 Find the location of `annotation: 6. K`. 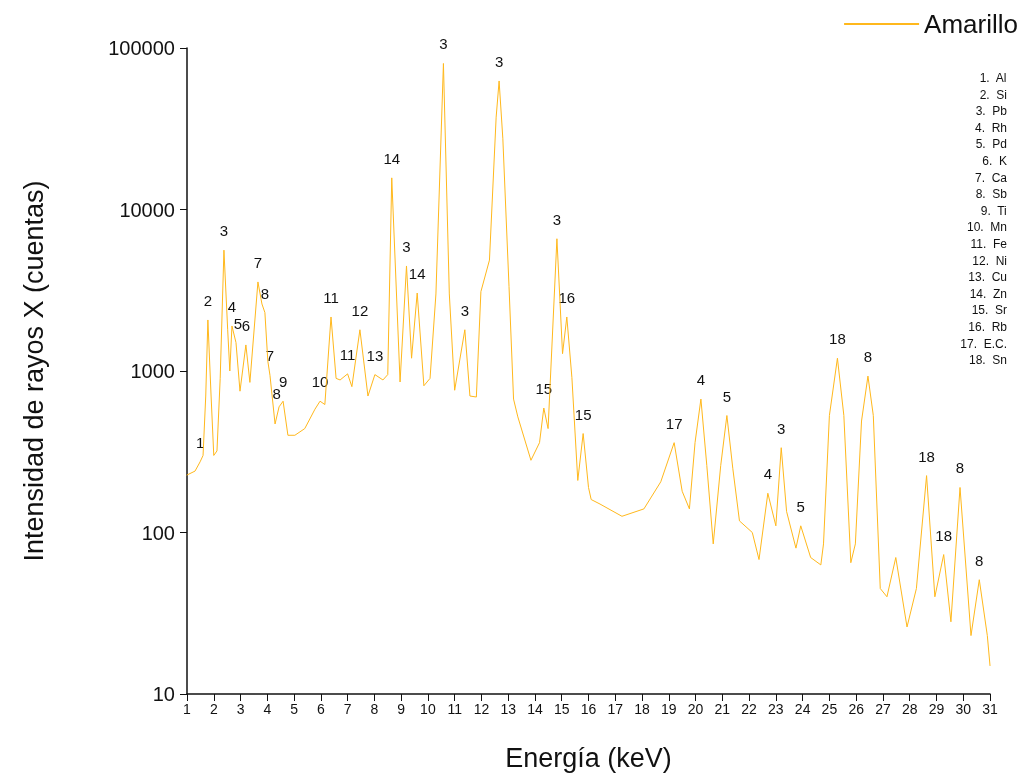

annotation: 6. K is located at coordinates (995, 161).